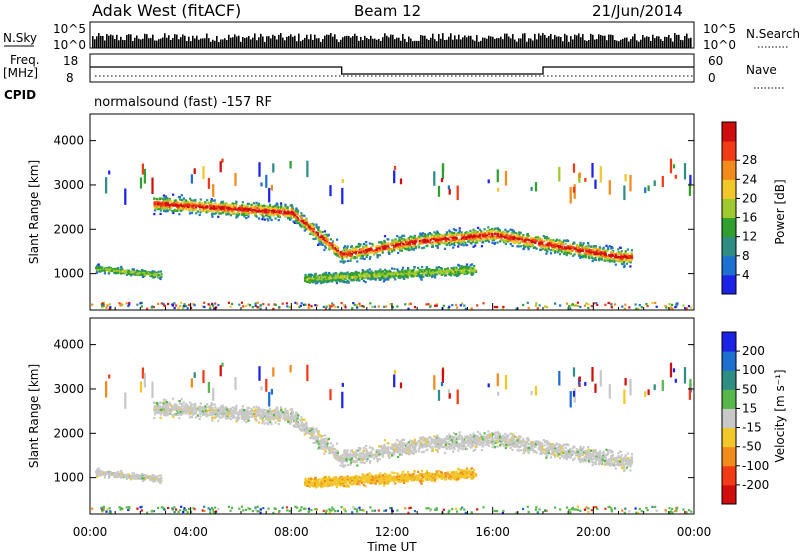  What do you see at coordinates (715, 61) in the screenshot?
I see `nave-tick-top: 60` at bounding box center [715, 61].